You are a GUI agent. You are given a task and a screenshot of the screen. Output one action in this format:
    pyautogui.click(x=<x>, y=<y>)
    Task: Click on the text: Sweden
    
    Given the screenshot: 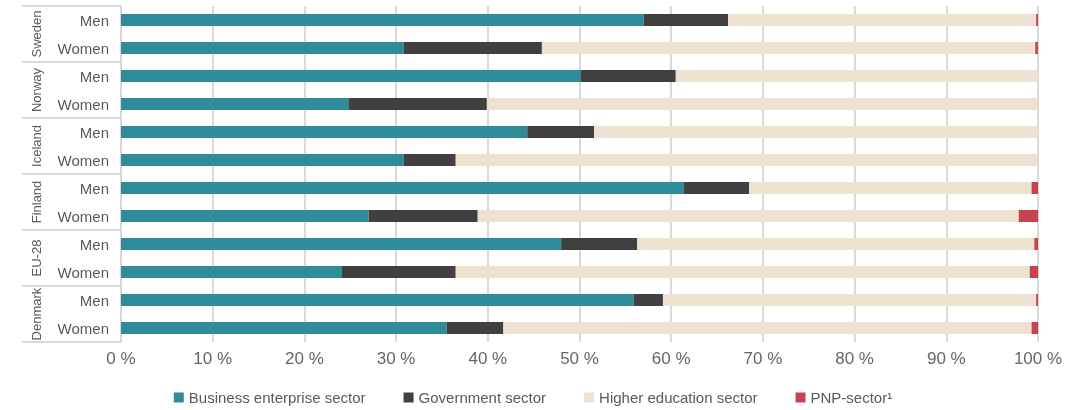 What is the action you would take?
    pyautogui.click(x=36, y=34)
    